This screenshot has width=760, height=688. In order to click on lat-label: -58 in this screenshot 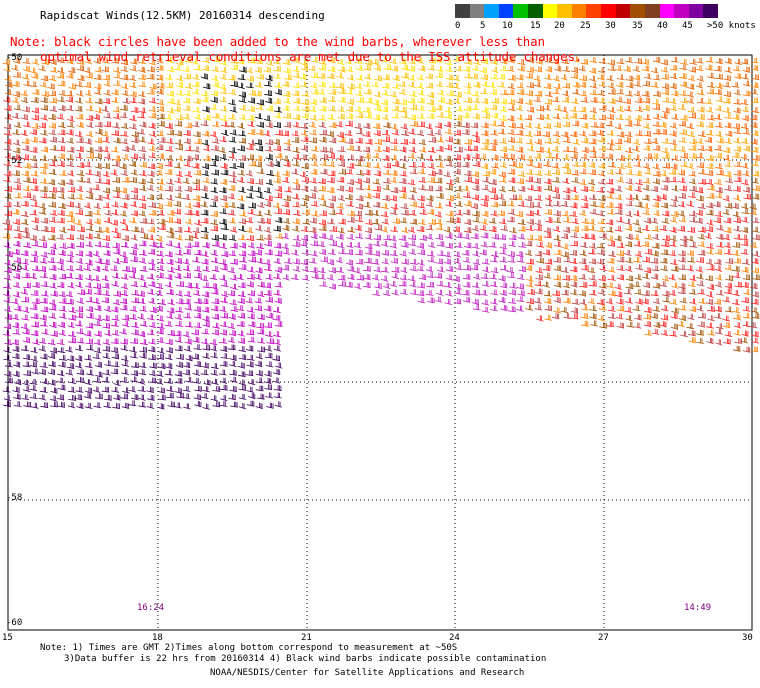, I will do `click(14, 498)`.